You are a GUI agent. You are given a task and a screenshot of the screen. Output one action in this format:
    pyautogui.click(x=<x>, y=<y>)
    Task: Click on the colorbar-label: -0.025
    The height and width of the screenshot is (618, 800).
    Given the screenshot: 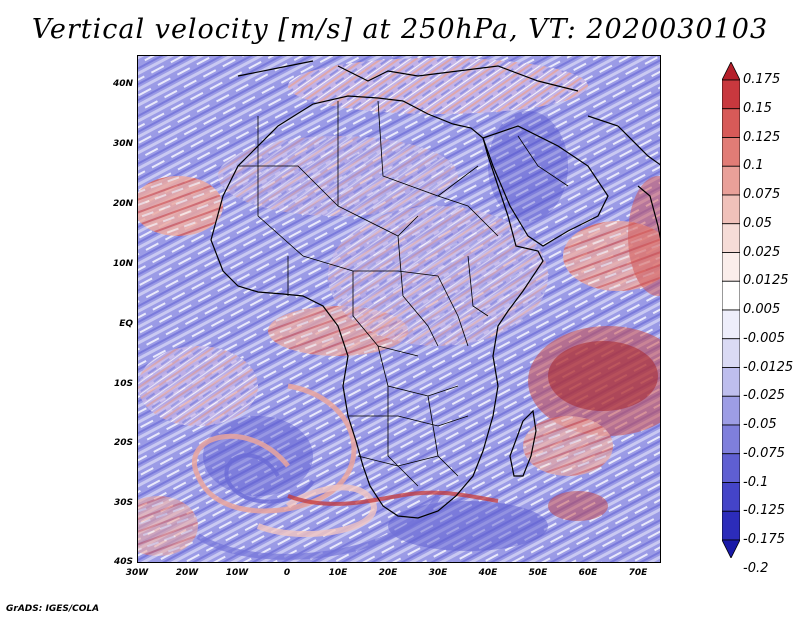 What is the action you would take?
    pyautogui.click(x=764, y=396)
    